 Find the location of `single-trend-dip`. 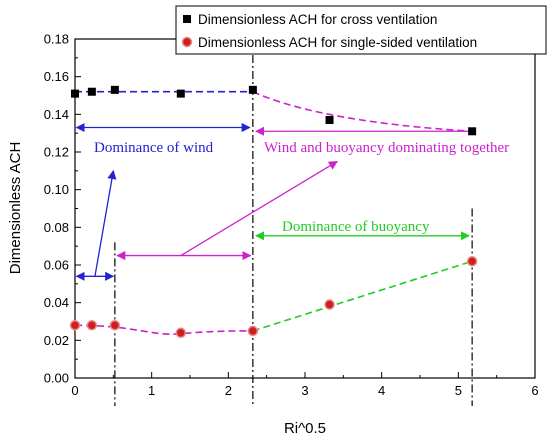

single-trend-dip is located at coordinates (163, 329).